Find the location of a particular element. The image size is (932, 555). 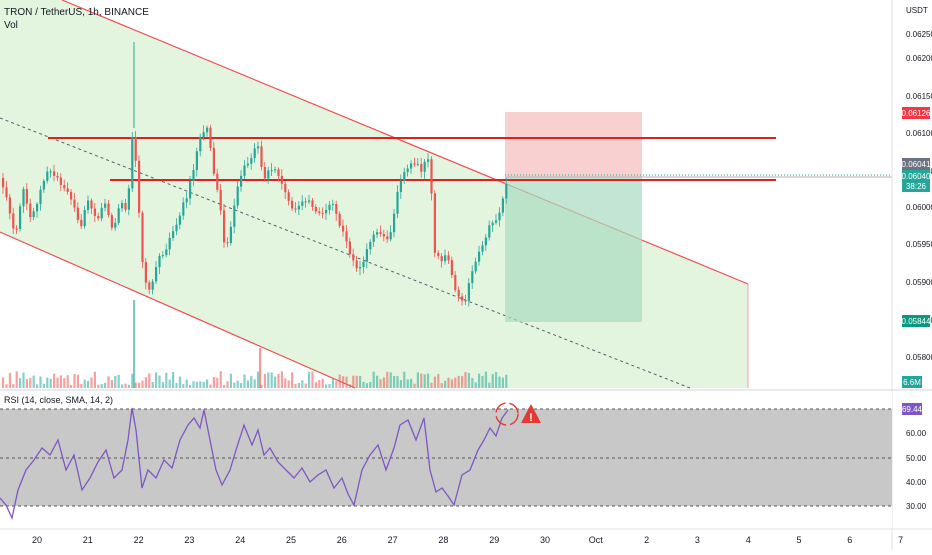

warning-icon is located at coordinates (531, 413).